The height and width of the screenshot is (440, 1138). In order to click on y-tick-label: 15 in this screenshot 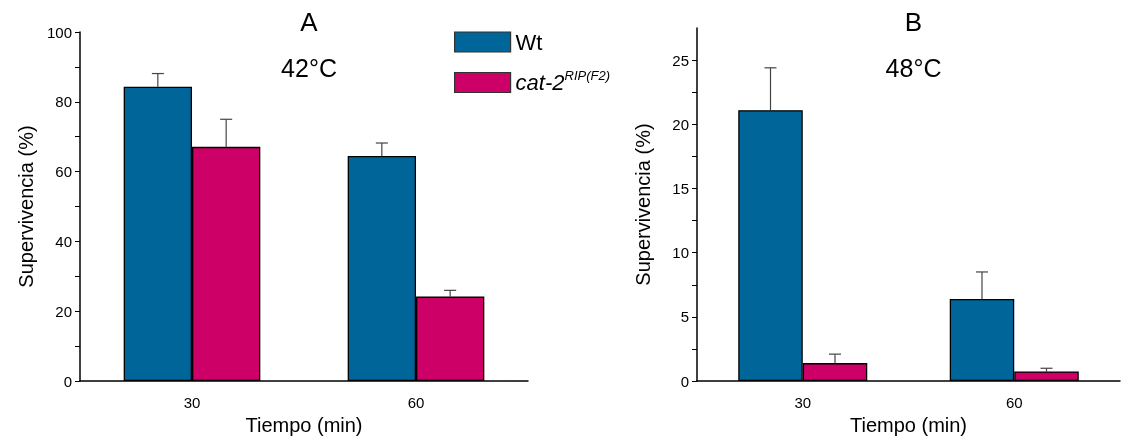, I will do `click(680, 188)`.